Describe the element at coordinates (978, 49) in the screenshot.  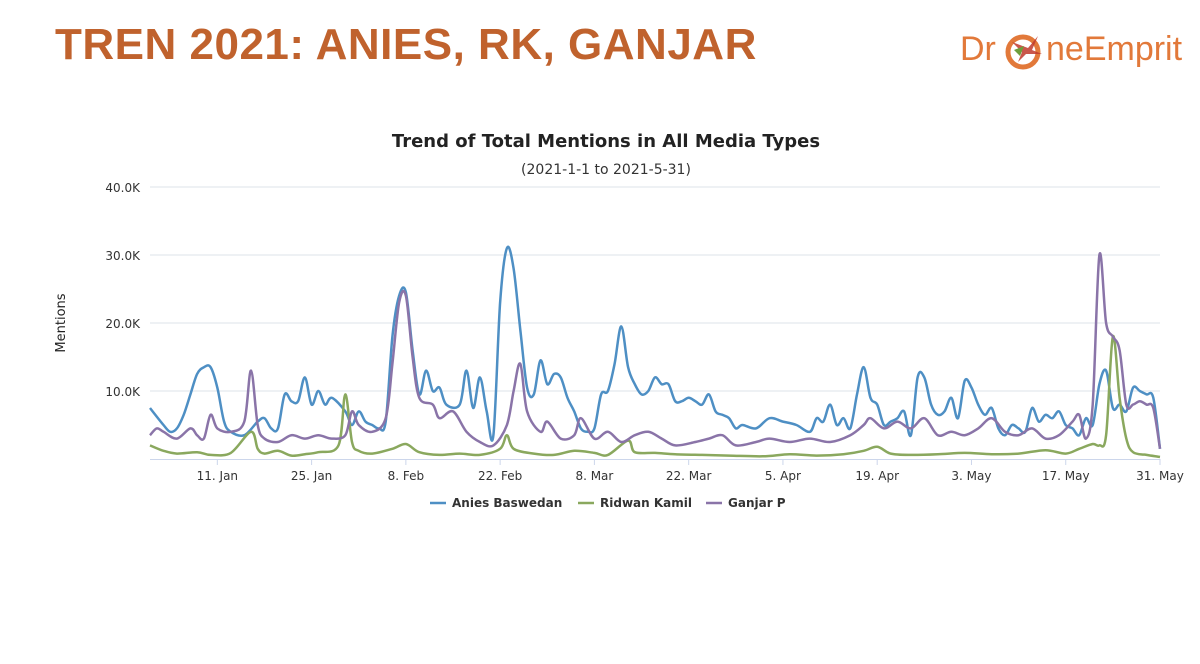
I see `logo-text-prefix: Dr` at that location.